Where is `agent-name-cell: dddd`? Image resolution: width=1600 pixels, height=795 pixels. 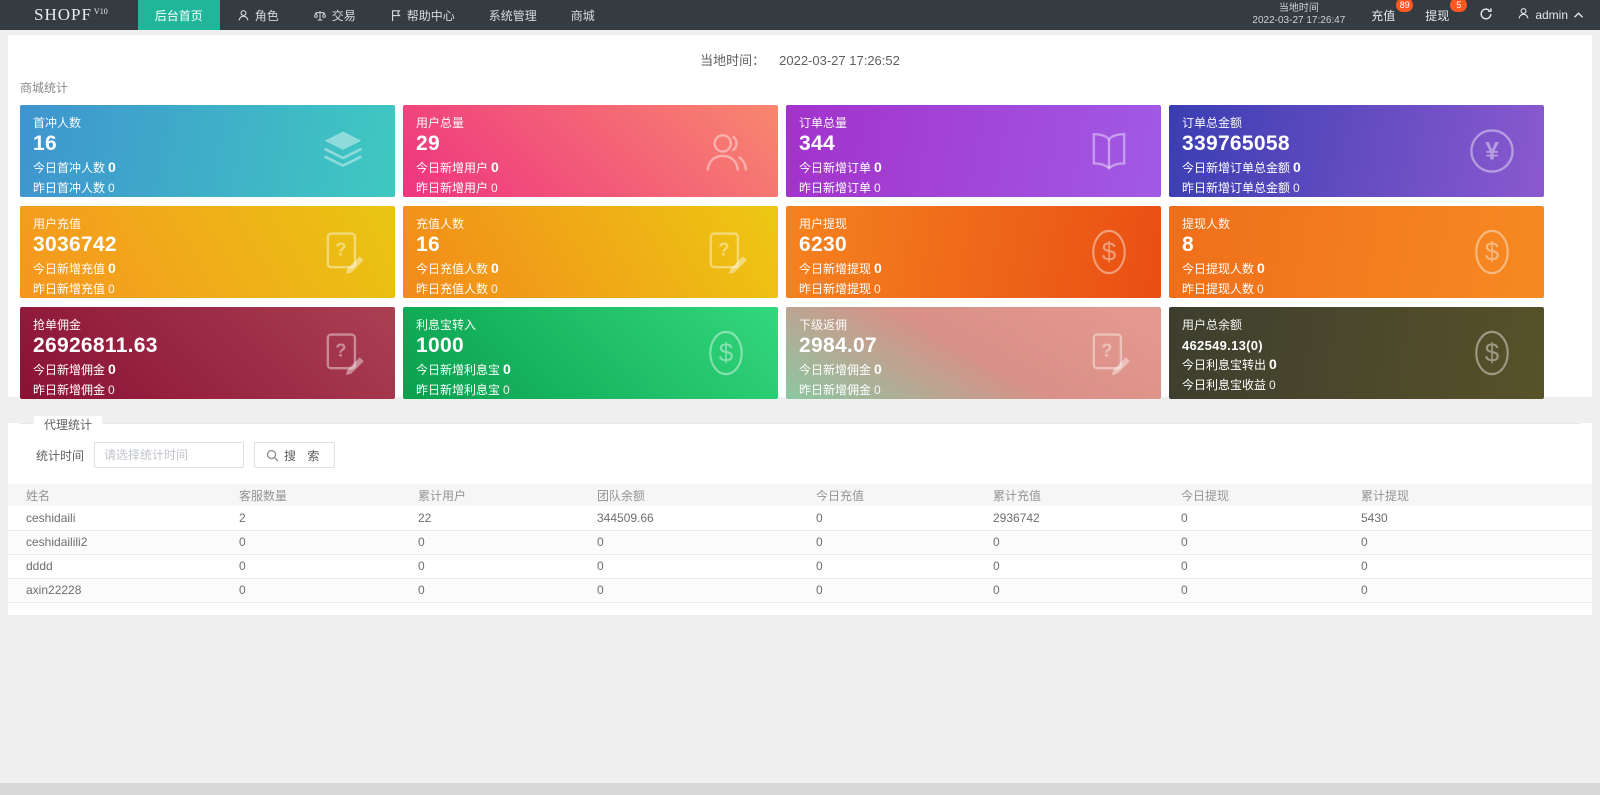 agent-name-cell: dddd is located at coordinates (123, 566).